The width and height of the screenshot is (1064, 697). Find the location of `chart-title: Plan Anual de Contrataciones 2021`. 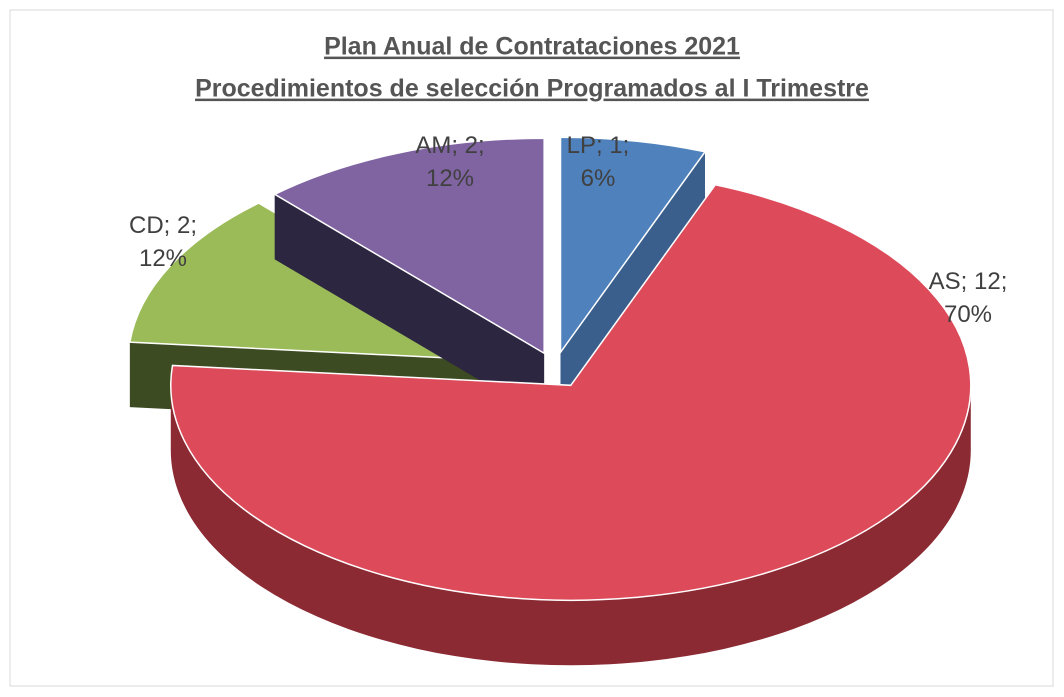

chart-title: Plan Anual de Contrataciones 2021 is located at coordinates (532, 47).